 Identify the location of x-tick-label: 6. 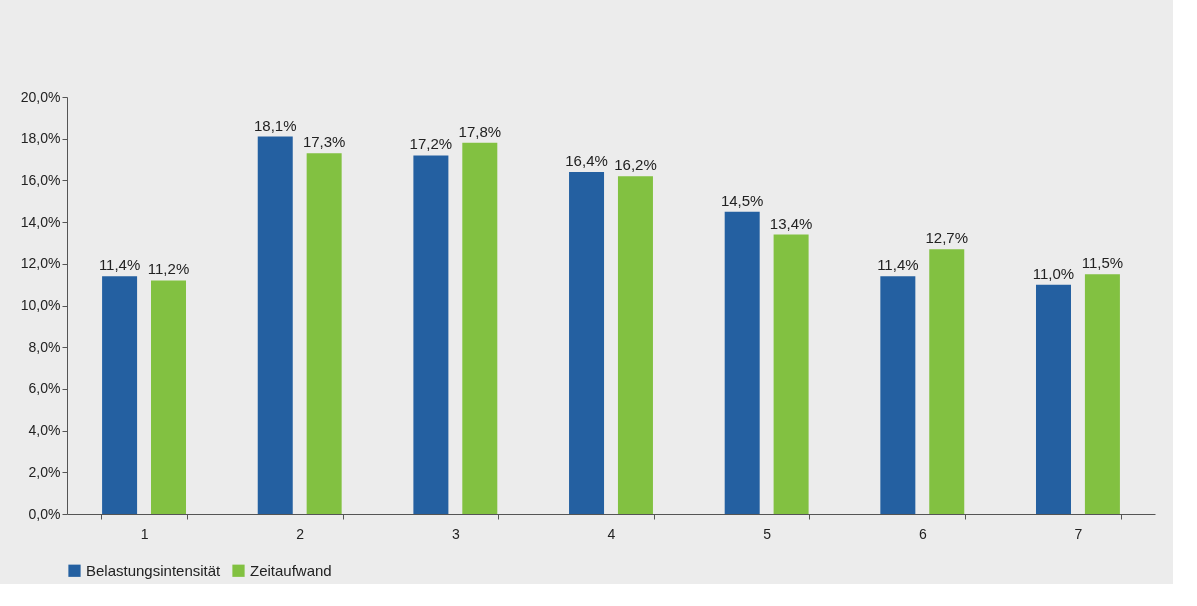
(922, 533).